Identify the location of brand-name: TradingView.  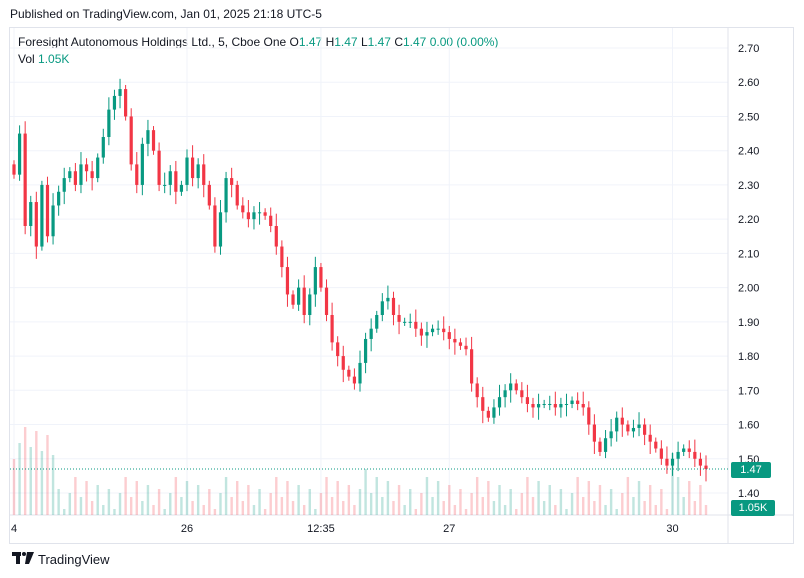
(74, 559).